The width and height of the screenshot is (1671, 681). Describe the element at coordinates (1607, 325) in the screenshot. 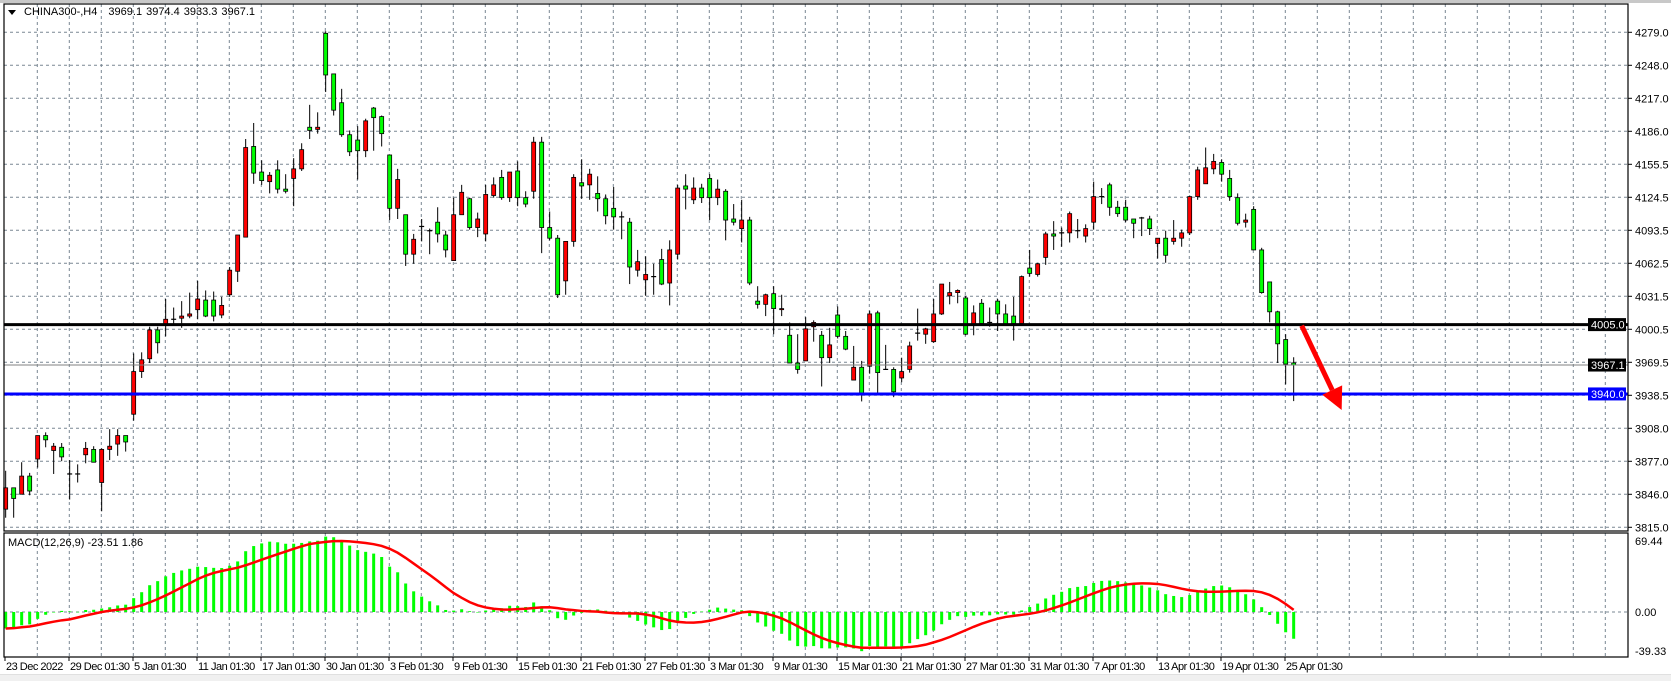

I see `level-label-4005-bg` at that location.